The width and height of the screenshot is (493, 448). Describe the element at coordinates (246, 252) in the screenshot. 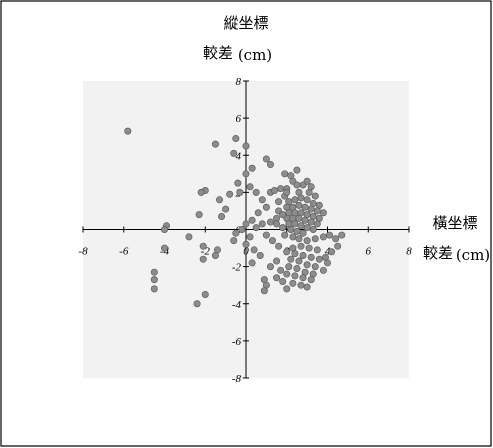

I see `x-tick-label: 0` at that location.